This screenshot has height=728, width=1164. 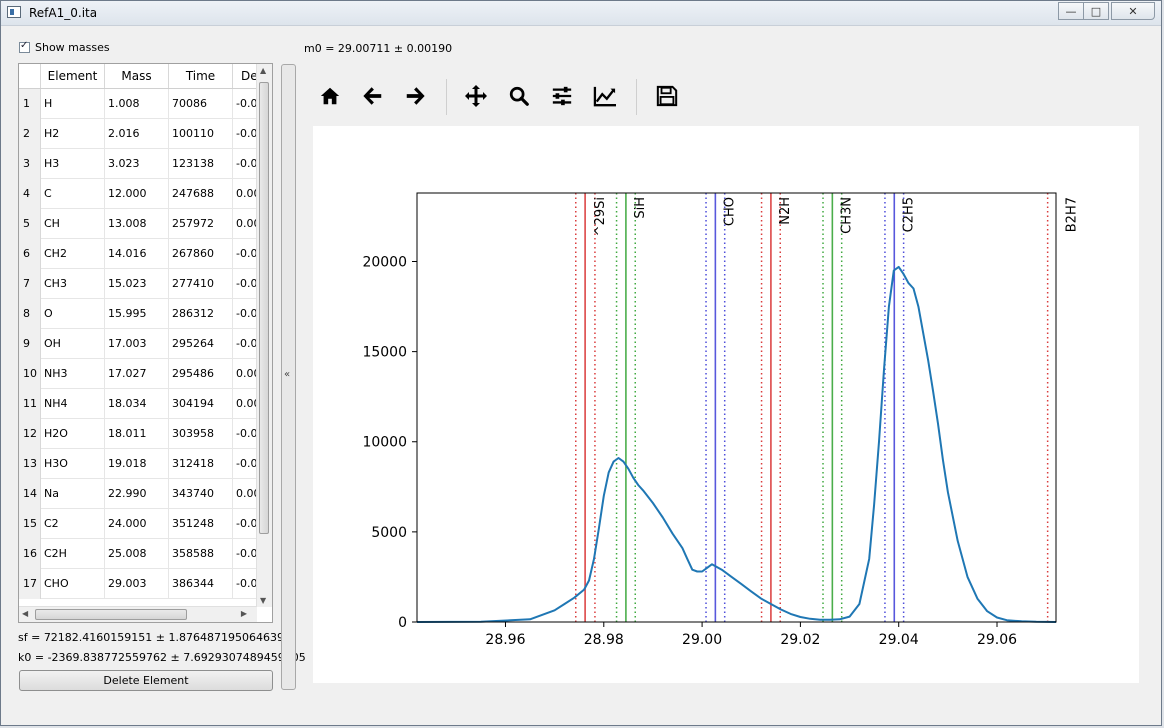 I want to click on cell-time: 247688, so click(x=201, y=194).